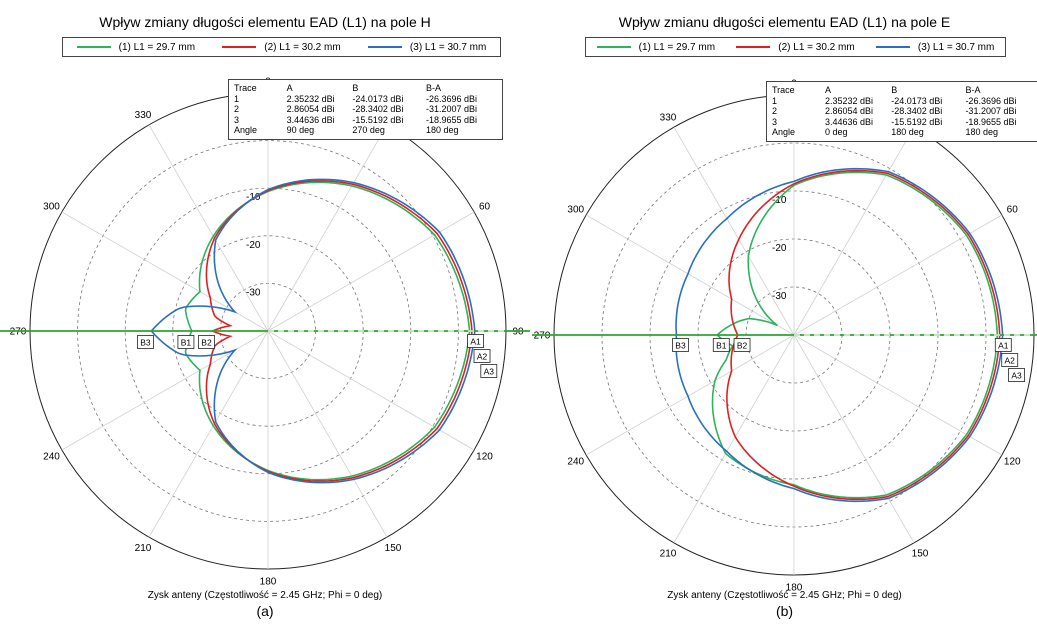  Describe the element at coordinates (775, 111) in the screenshot. I see `table-cell: 2` at that location.